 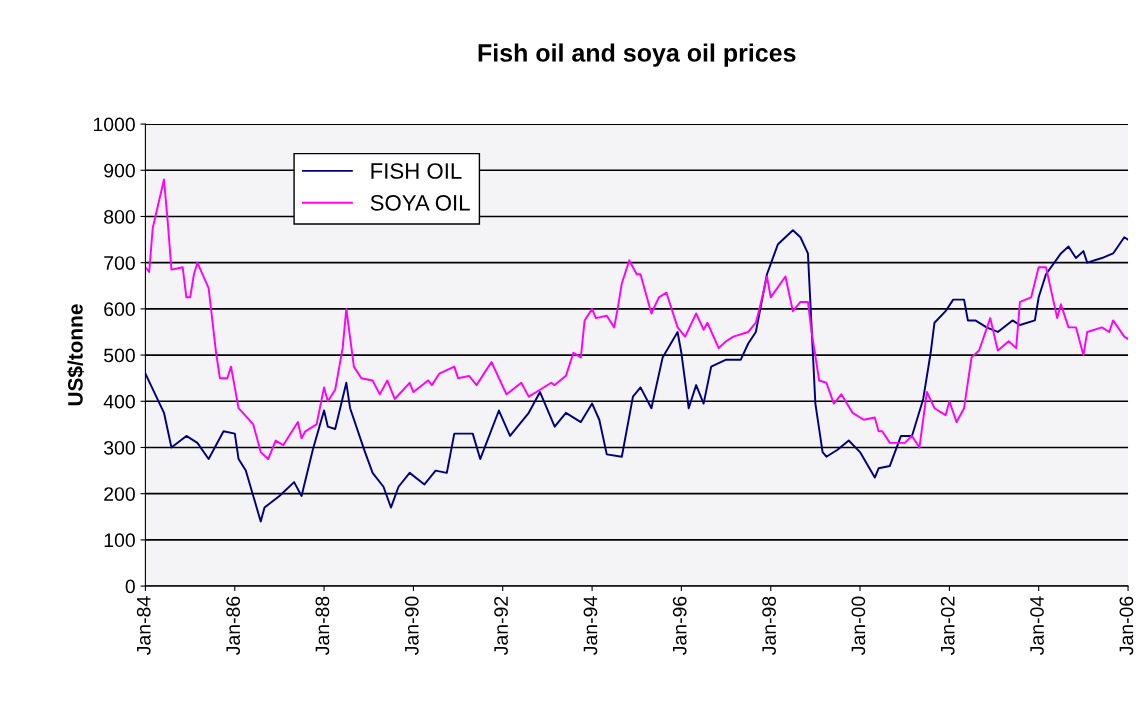 What do you see at coordinates (119, 355) in the screenshot?
I see `y-tick-label: 500` at bounding box center [119, 355].